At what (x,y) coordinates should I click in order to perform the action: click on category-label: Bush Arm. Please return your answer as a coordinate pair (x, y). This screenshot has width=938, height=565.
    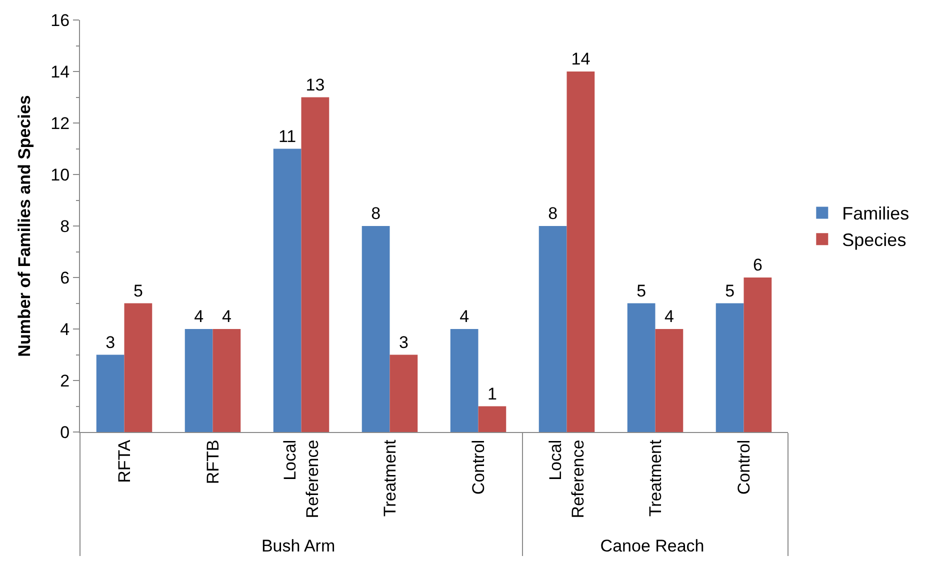
    Looking at the image, I should click on (298, 546).